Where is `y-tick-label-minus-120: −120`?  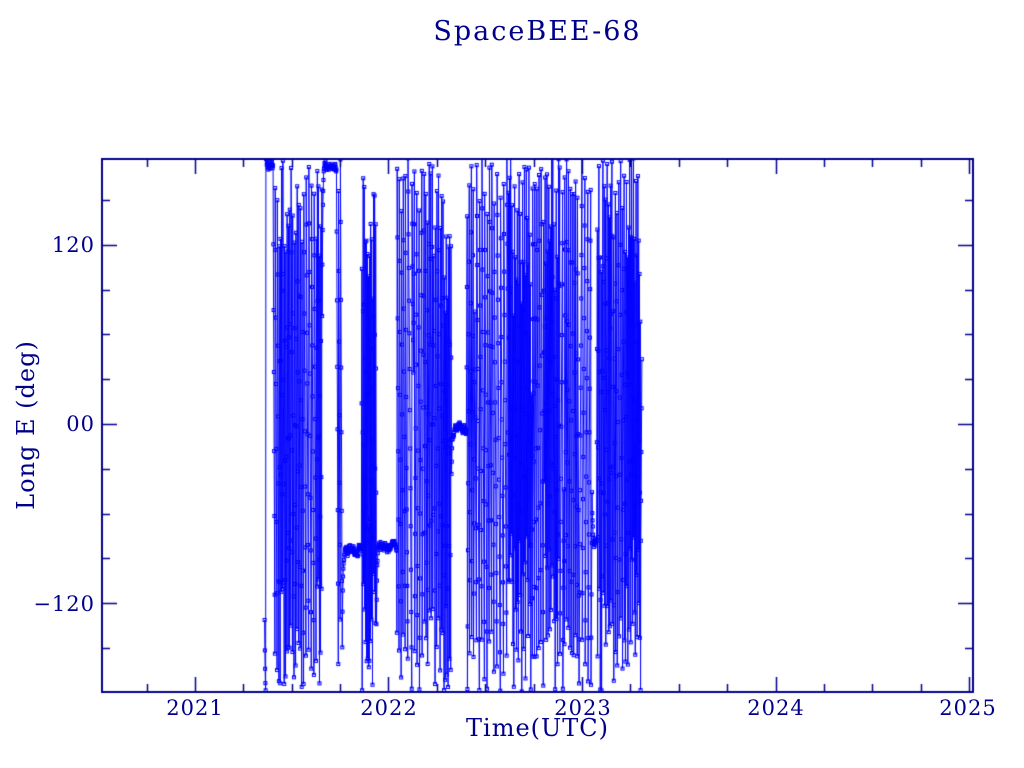
y-tick-label-minus-120: −120 is located at coordinates (64, 604).